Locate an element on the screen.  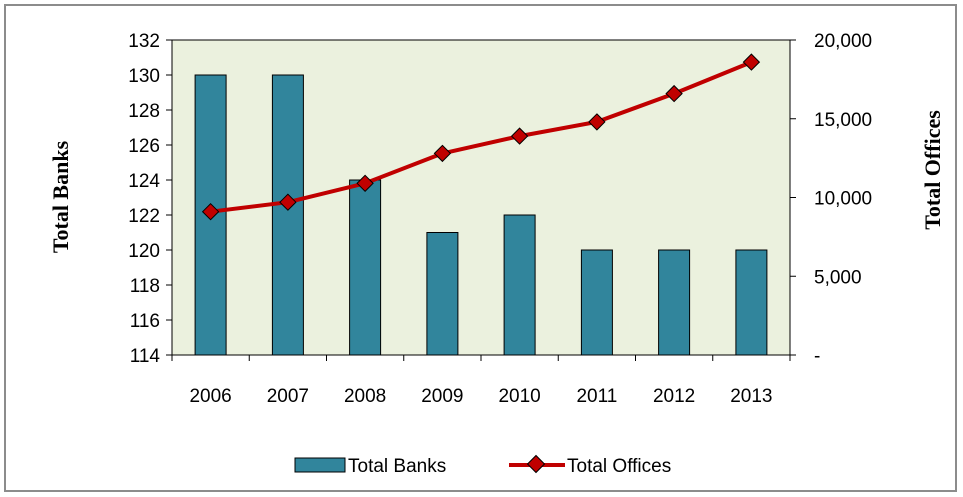
bar-total-banks-2010 is located at coordinates (519, 285).